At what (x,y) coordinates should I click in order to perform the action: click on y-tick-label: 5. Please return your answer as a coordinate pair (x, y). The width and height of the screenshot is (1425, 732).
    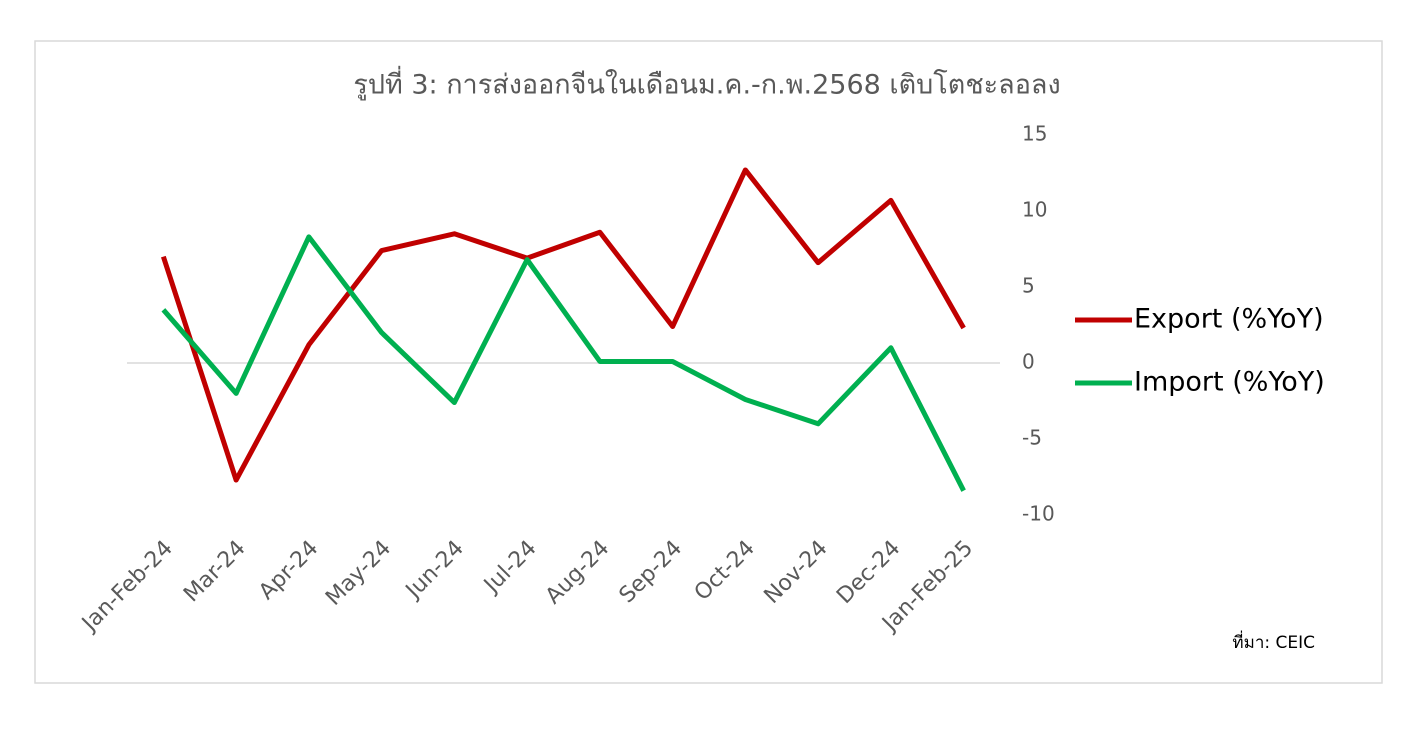
    Looking at the image, I should click on (1028, 286).